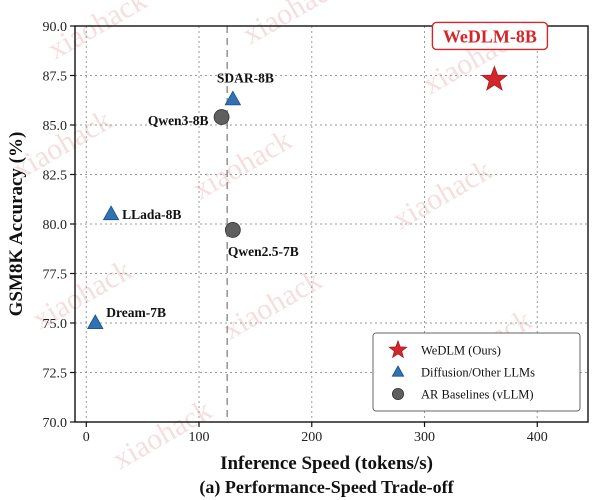 The image size is (606, 500). What do you see at coordinates (424, 437) in the screenshot?
I see `x-tick-label: 300` at bounding box center [424, 437].